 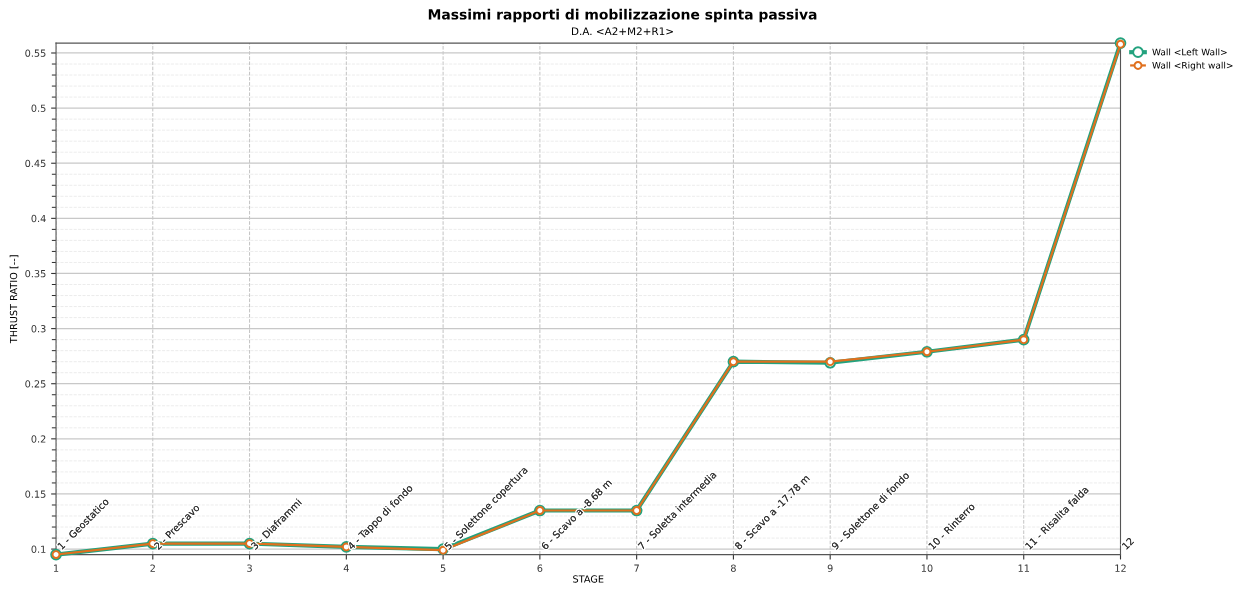 I want to click on y-tick-label: 0.3, so click(x=38, y=329).